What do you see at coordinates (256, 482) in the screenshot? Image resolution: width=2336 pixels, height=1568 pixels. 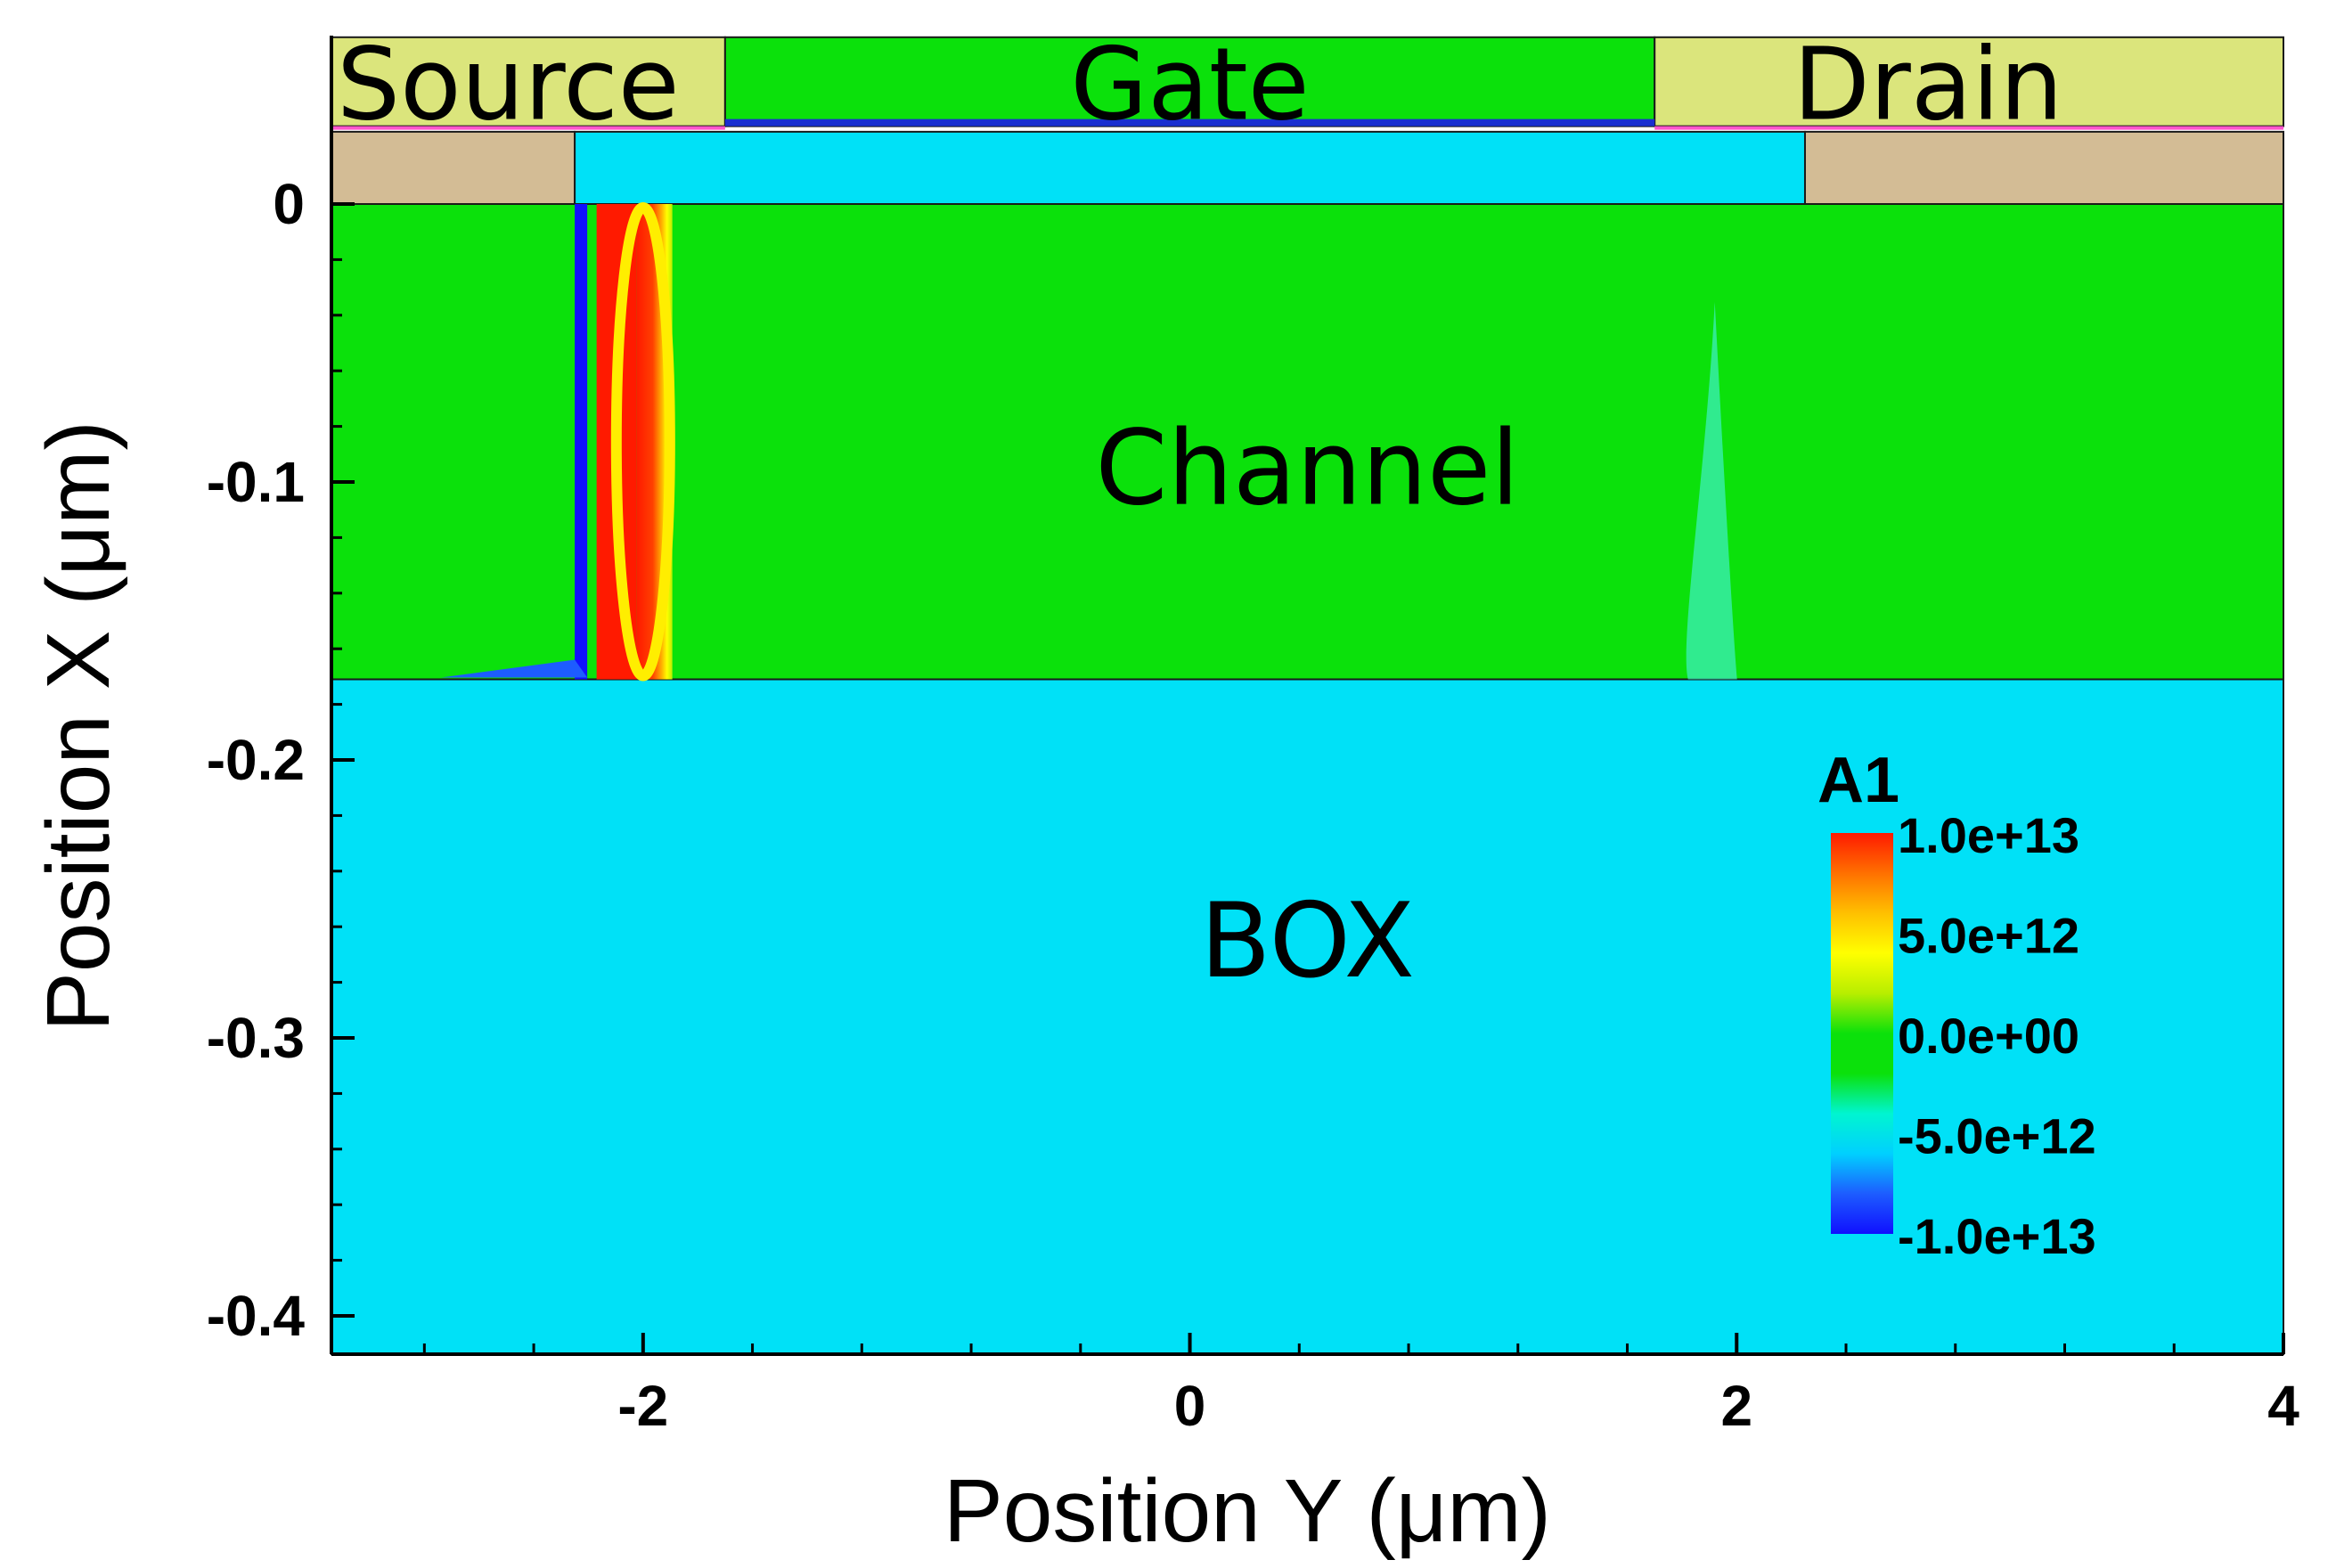 I see `y-tick-label: -0.1` at bounding box center [256, 482].